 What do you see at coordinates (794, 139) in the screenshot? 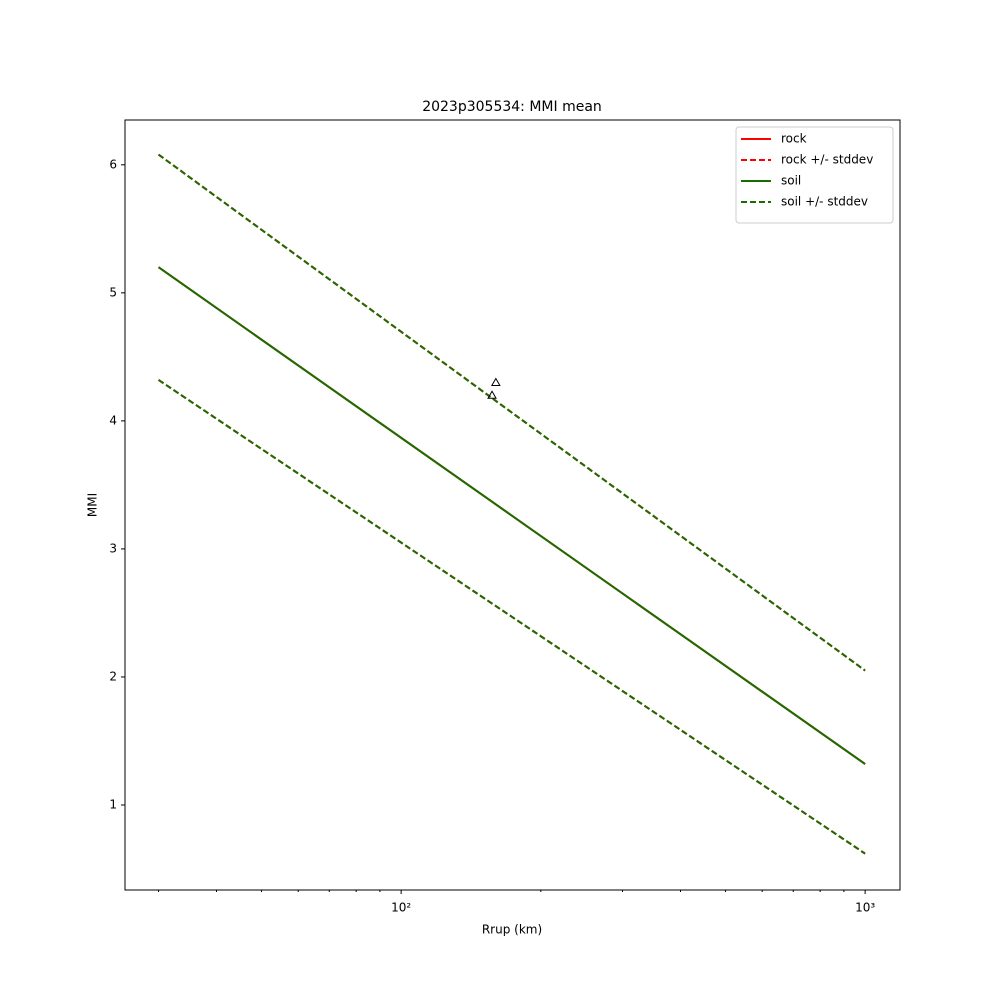
I see `legend-label: rock` at bounding box center [794, 139].